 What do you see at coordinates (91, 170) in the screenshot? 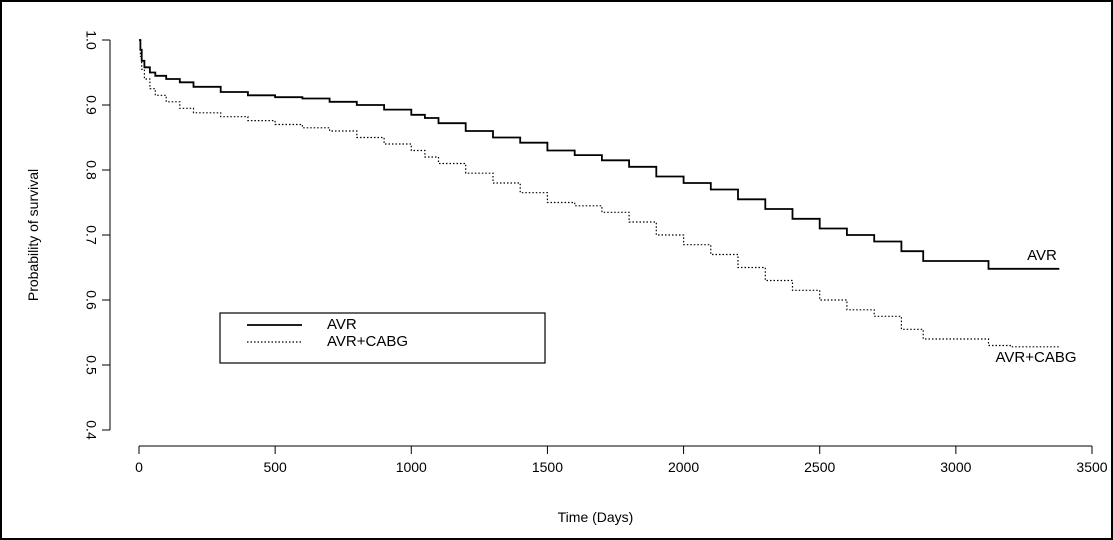
I see `y-tick-label: 0.8` at bounding box center [91, 170].